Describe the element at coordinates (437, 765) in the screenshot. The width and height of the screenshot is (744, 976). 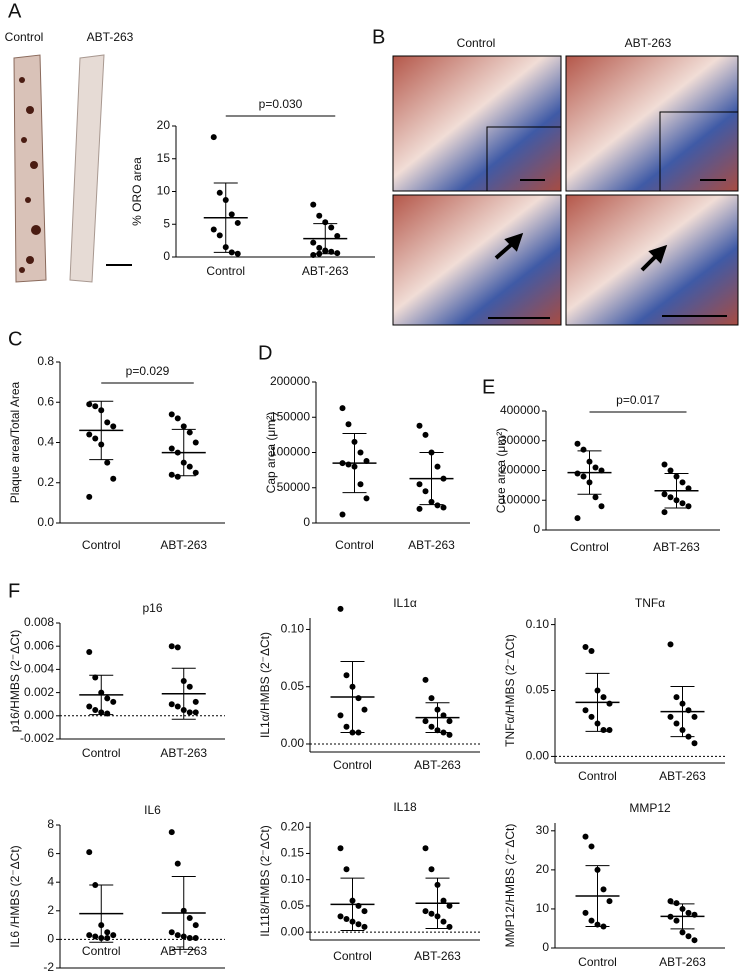
I see `x-tick-label: ABT-263` at that location.